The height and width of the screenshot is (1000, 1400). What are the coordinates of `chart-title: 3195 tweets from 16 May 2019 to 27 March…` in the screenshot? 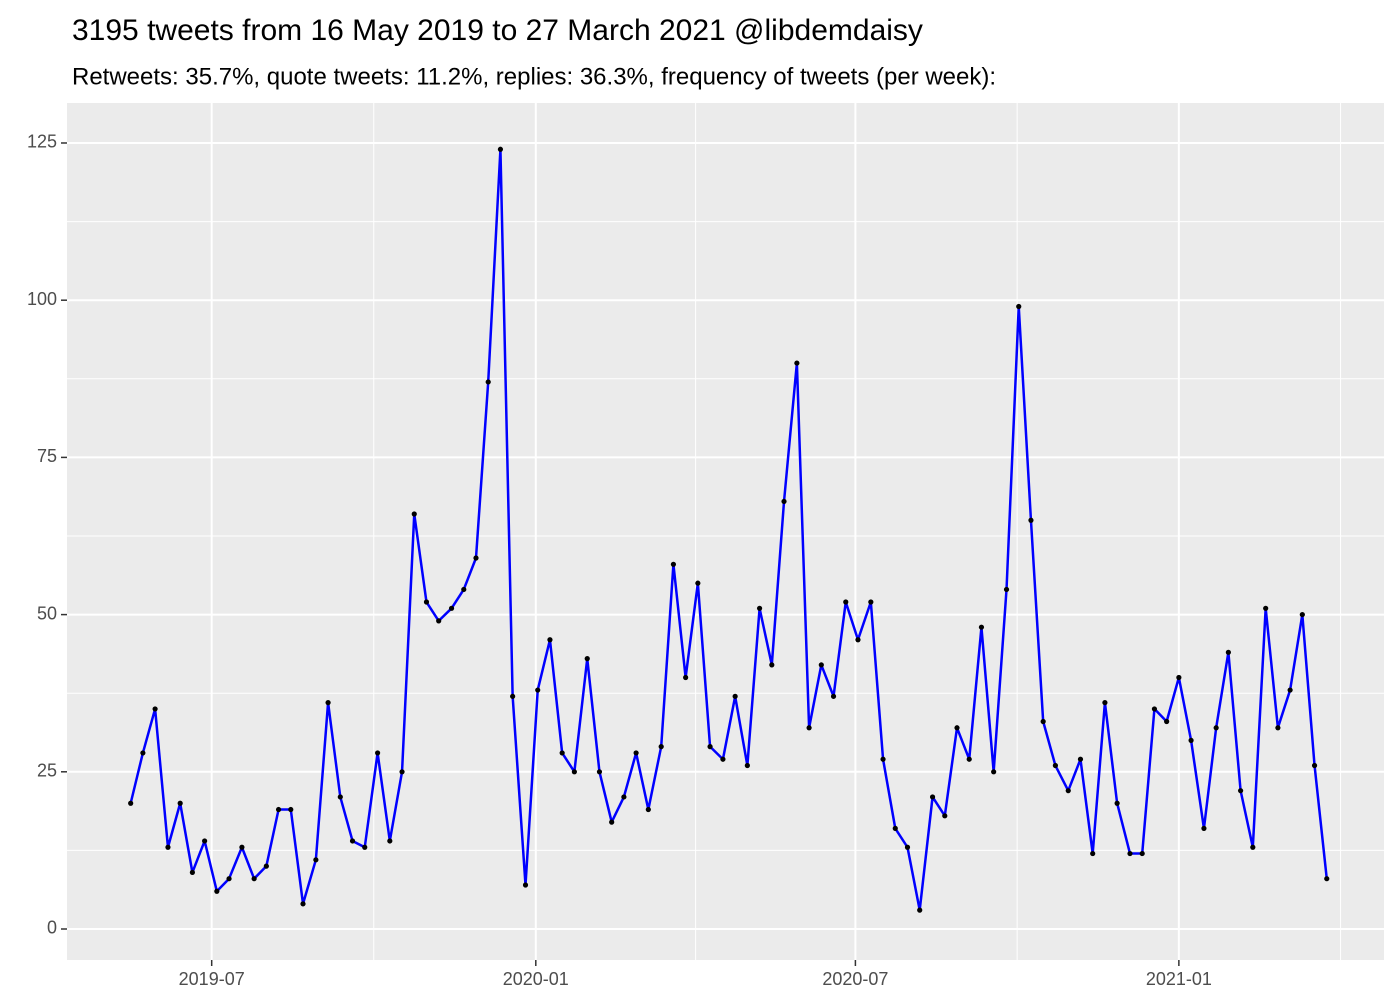 It's located at (497, 30).